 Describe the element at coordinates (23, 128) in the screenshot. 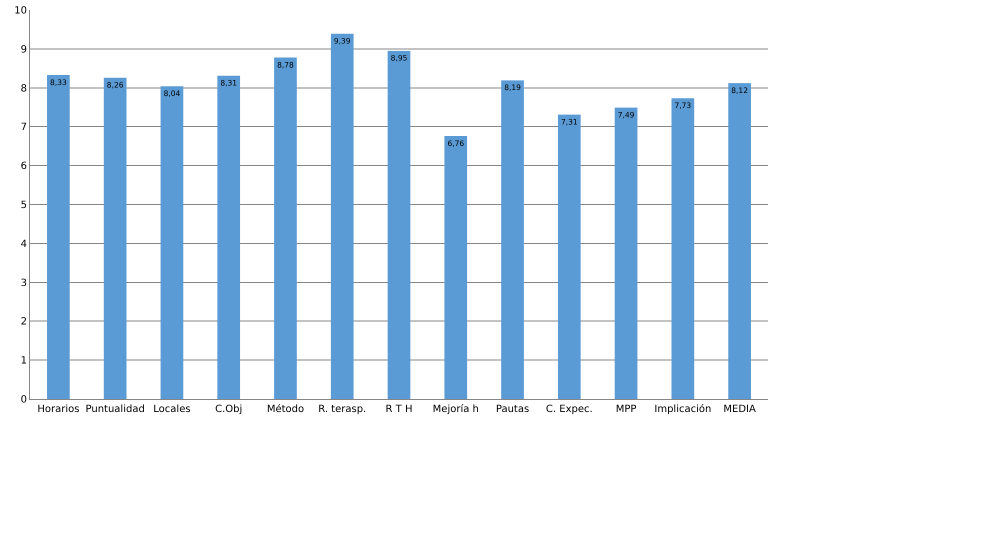

I see `y-tick-label: 7` at that location.